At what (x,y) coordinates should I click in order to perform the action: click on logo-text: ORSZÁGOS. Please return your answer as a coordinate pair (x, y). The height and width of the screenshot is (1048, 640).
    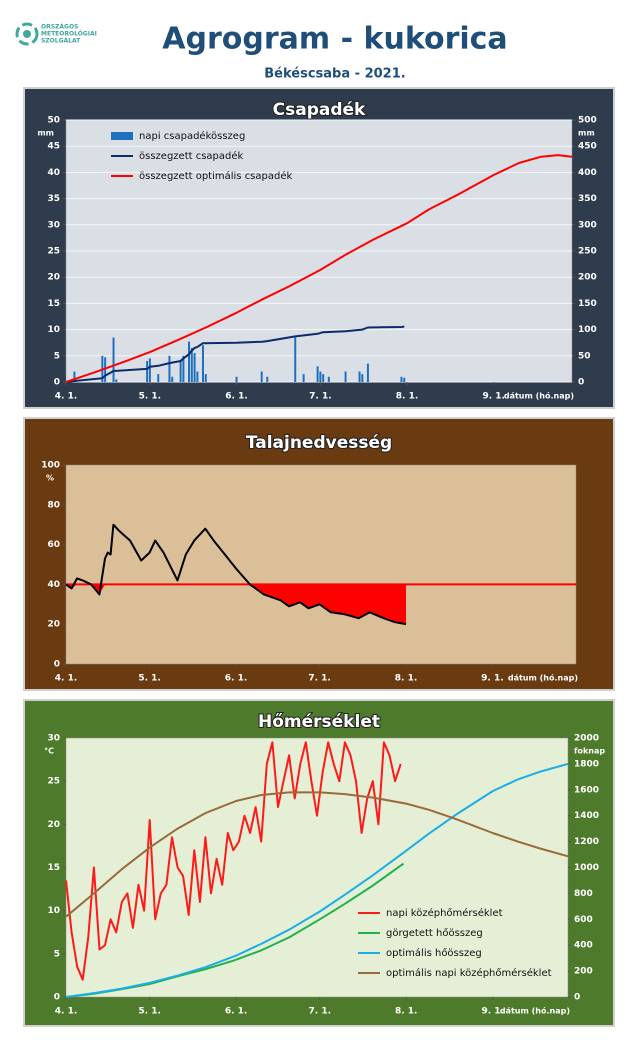
    Looking at the image, I should click on (59, 27).